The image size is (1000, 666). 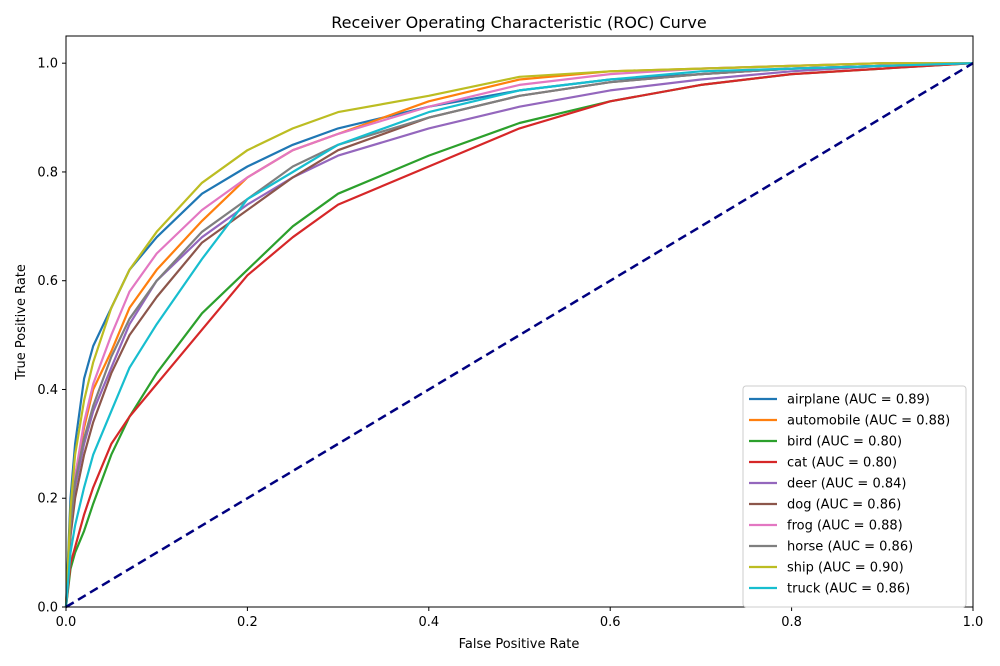 What do you see at coordinates (47, 172) in the screenshot?
I see `y-tick-label: 0.8` at bounding box center [47, 172].